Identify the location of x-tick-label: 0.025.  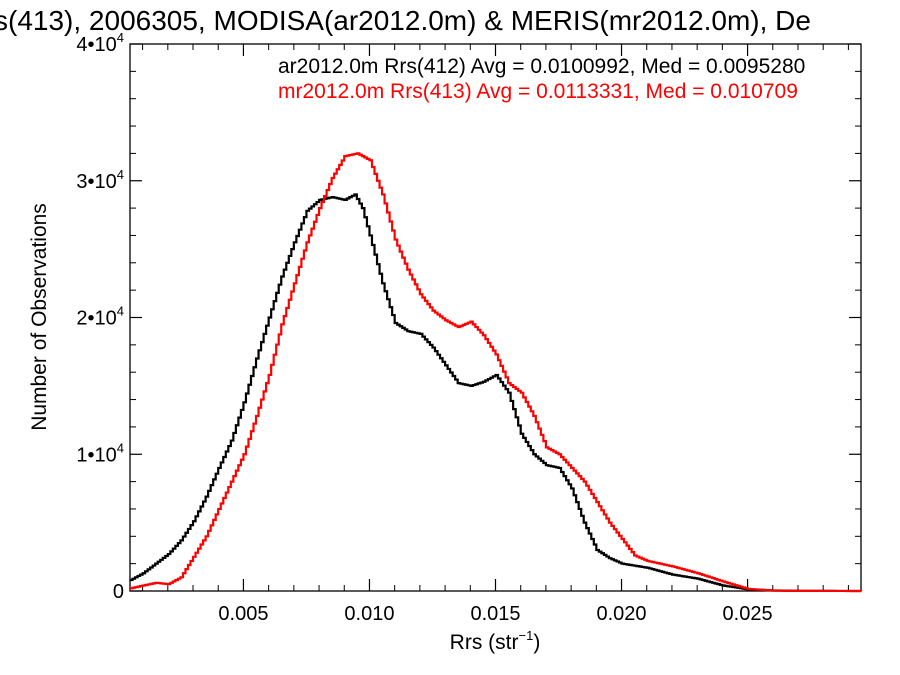
(748, 614).